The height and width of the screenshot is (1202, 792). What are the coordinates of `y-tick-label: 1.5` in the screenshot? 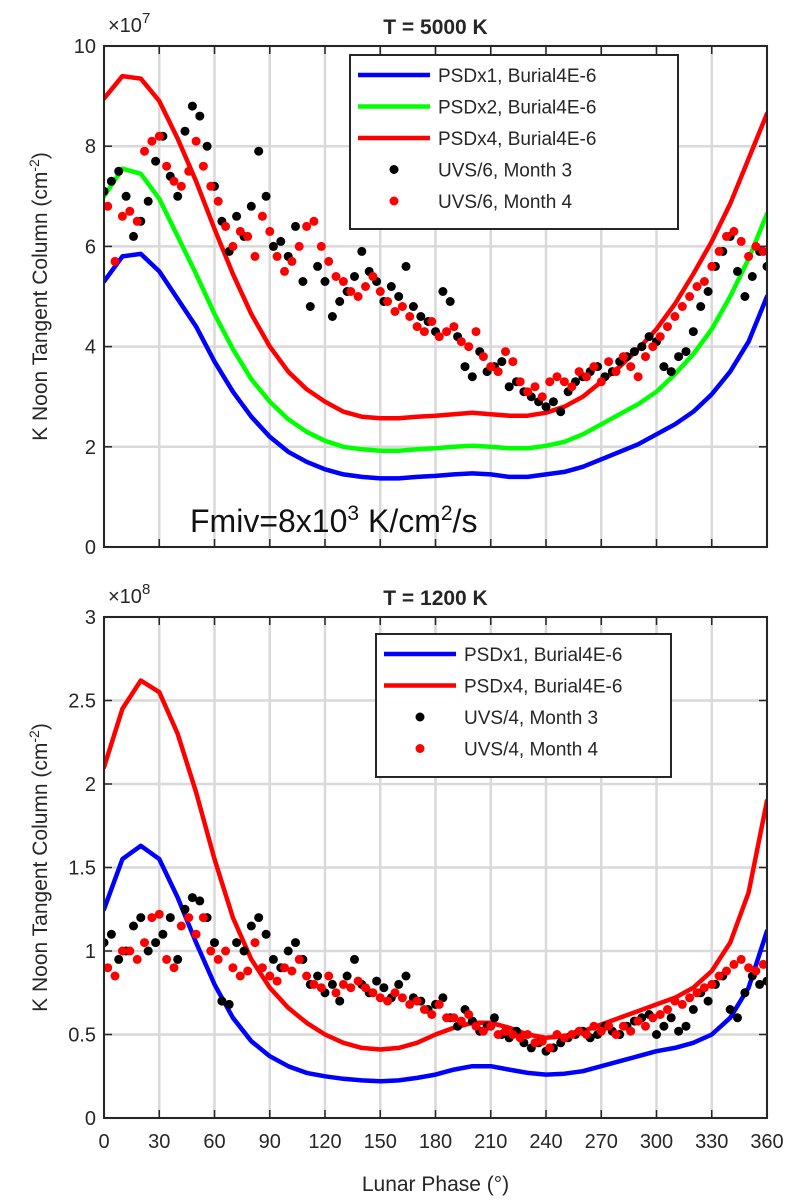 It's located at (82, 869).